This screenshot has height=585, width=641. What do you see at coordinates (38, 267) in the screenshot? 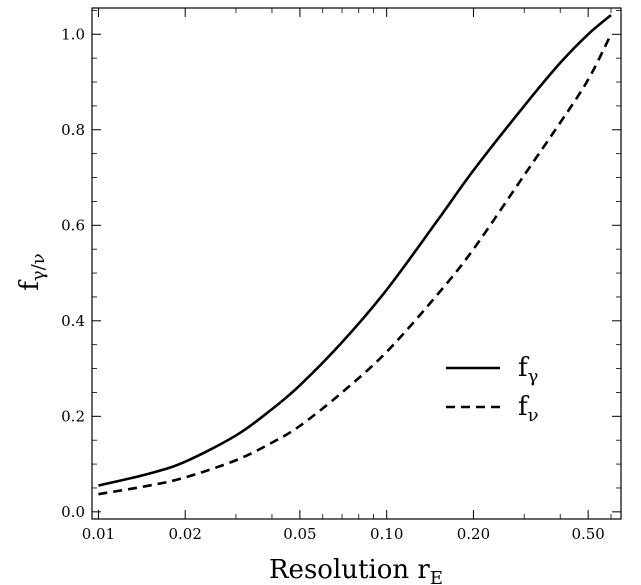
I see `y-axis-label-subscript: γ/ν` at bounding box center [38, 267].